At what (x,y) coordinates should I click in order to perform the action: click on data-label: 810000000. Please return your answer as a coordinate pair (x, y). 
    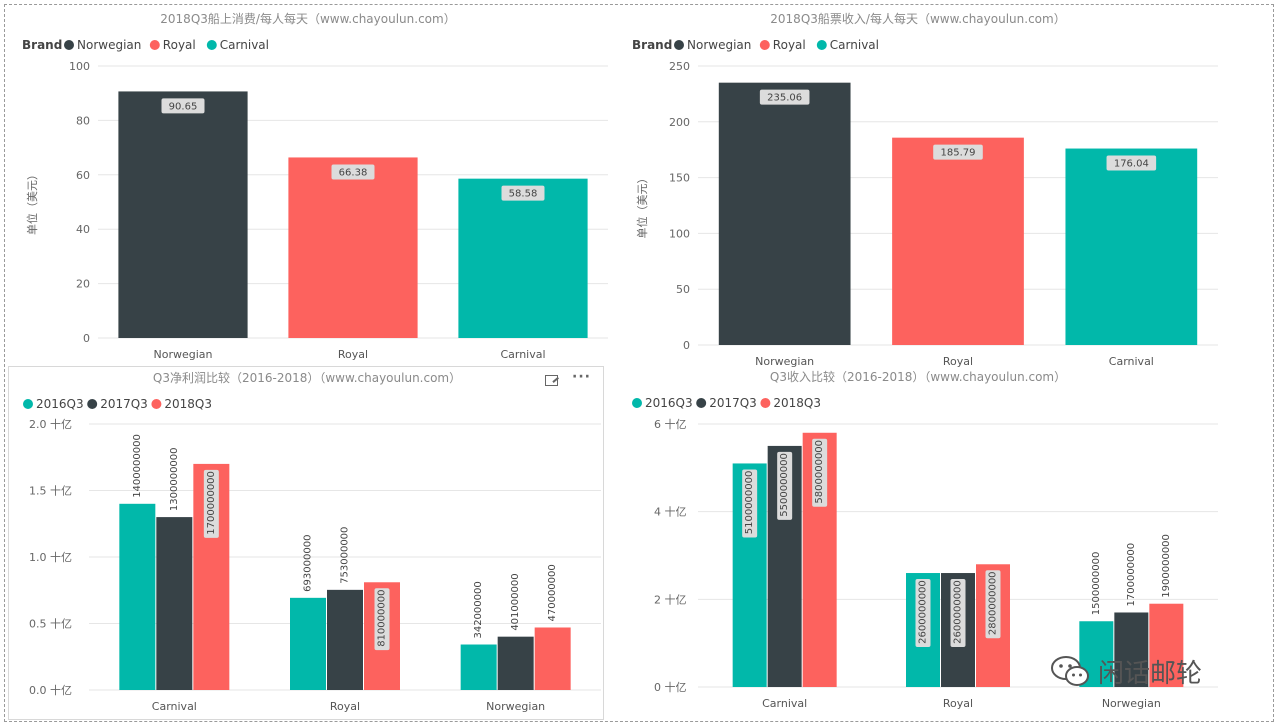
    Looking at the image, I should click on (382, 618).